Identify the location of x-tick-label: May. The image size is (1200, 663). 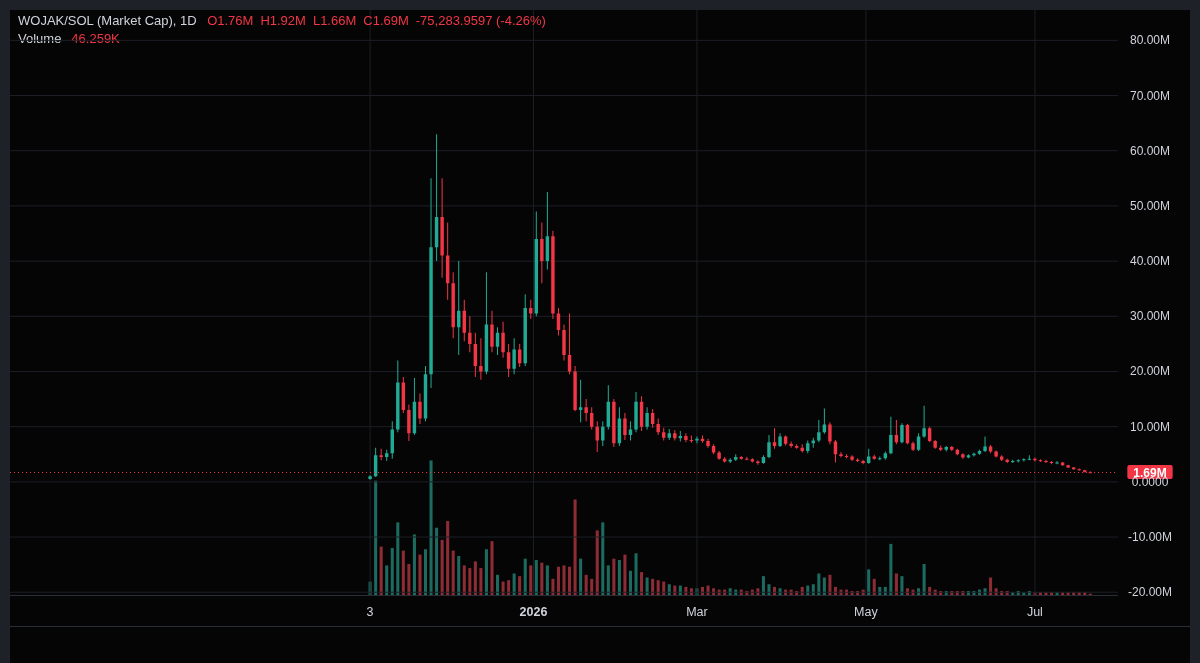
(866, 612).